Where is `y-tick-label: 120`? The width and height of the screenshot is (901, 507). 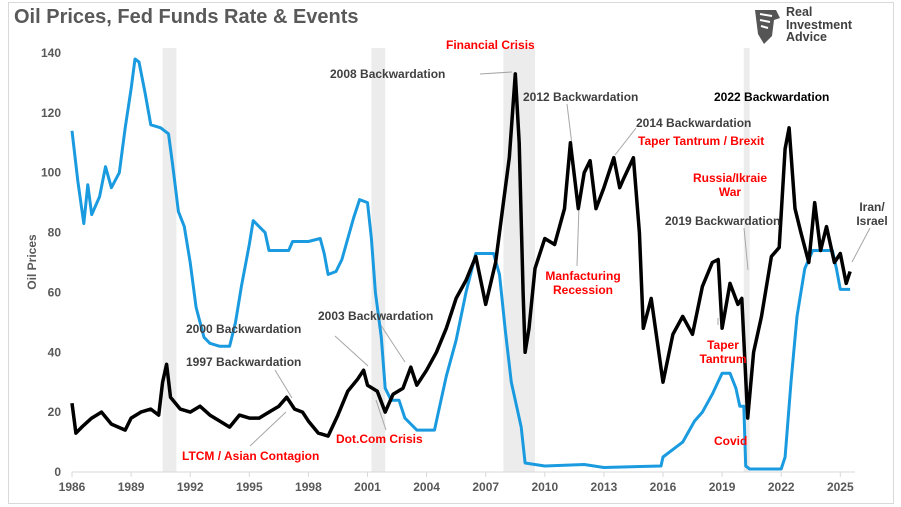 y-tick-label: 120 is located at coordinates (51, 113).